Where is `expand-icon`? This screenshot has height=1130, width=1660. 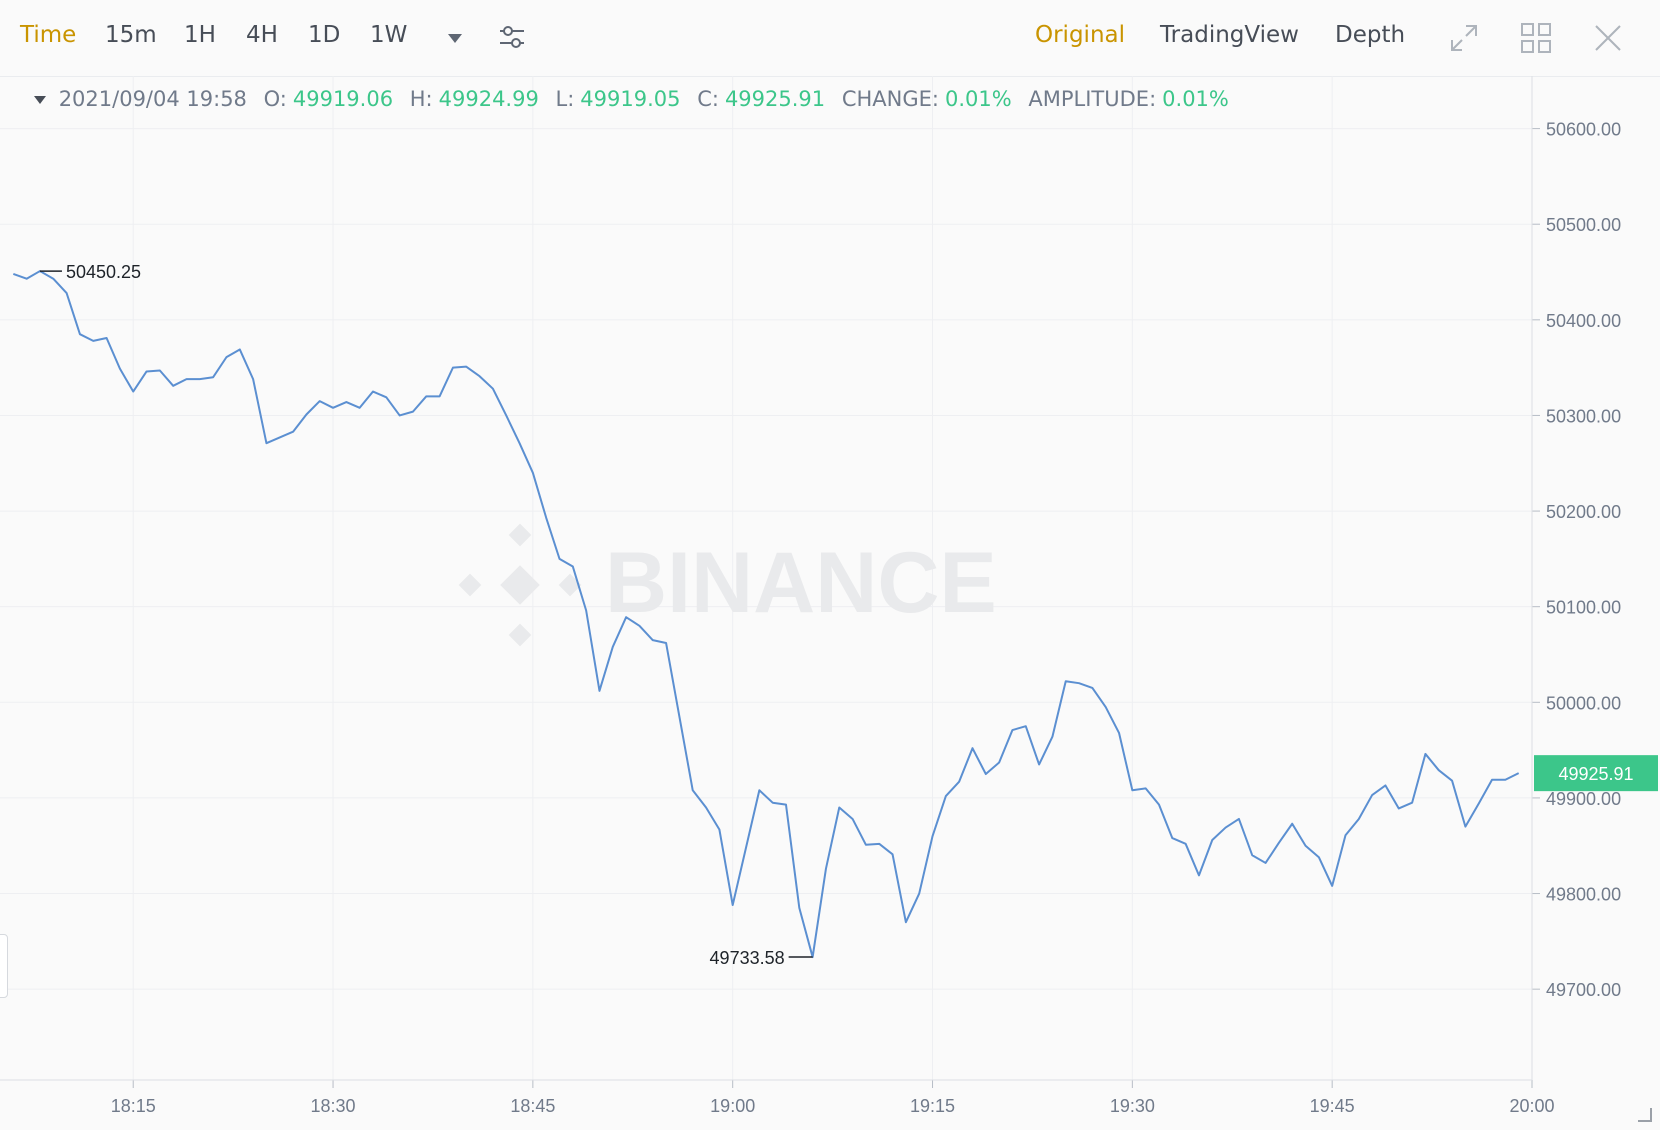 expand-icon is located at coordinates (1464, 38).